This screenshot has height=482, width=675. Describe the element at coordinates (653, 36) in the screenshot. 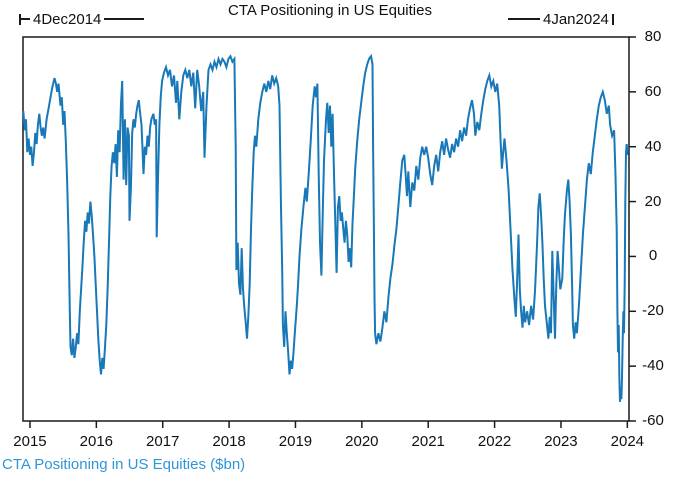

I see `y-tick-label: 80` at that location.